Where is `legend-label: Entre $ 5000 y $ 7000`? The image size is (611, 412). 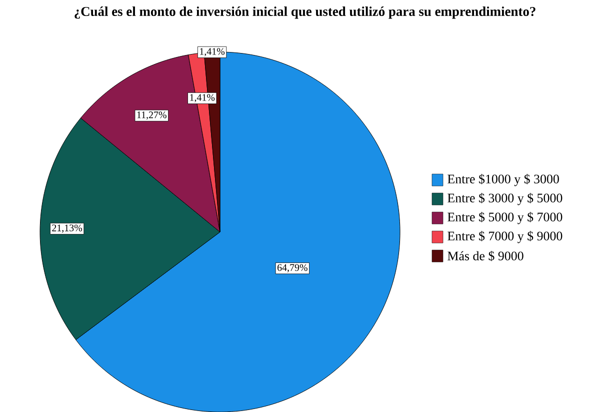 legend-label: Entre $ 5000 y $ 7000 is located at coordinates (505, 218).